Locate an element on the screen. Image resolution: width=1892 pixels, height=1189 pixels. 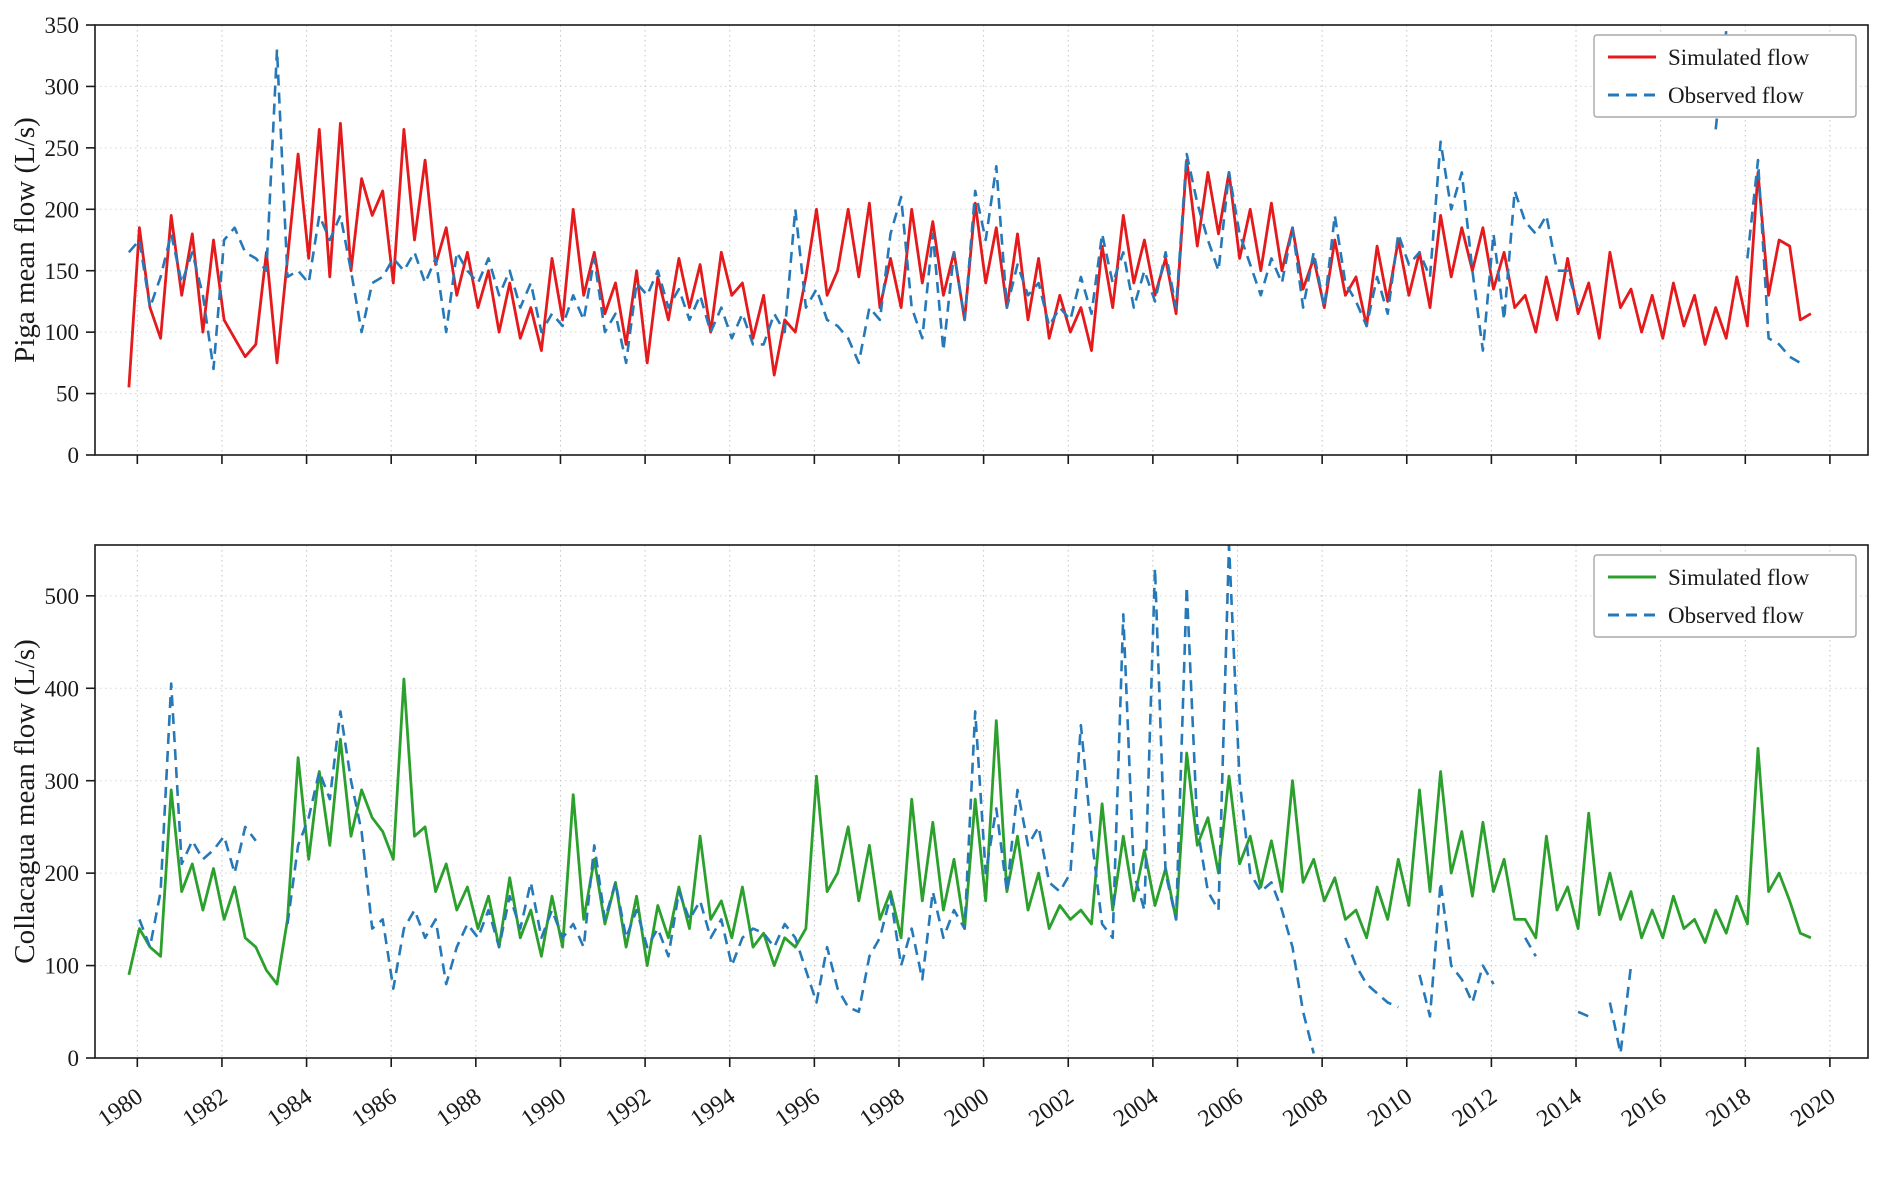
y-tick-label: 400 is located at coordinates (62, 688).